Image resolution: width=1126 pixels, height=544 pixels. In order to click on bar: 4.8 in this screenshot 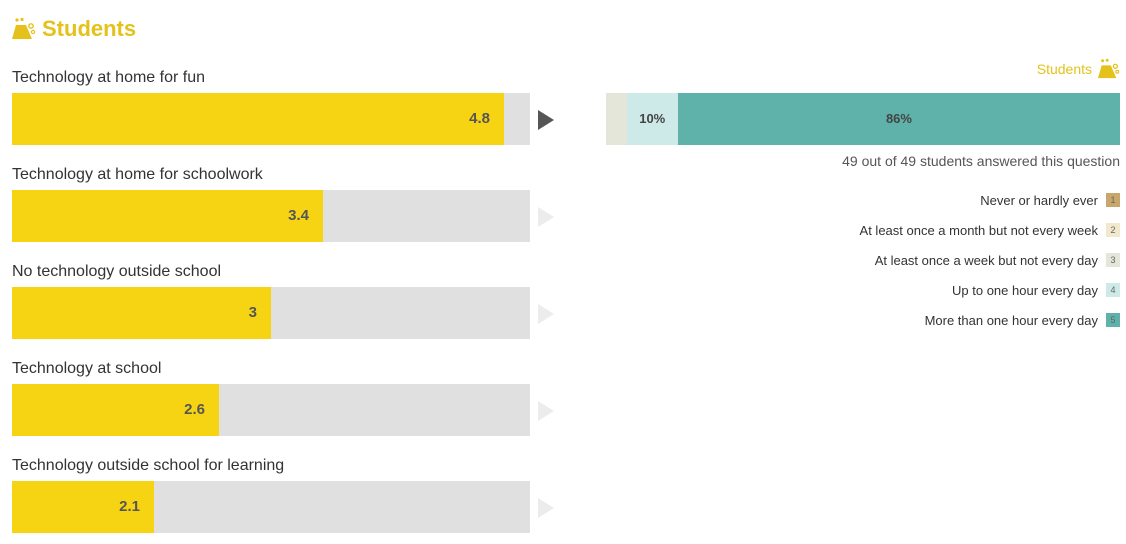, I will do `click(258, 119)`.